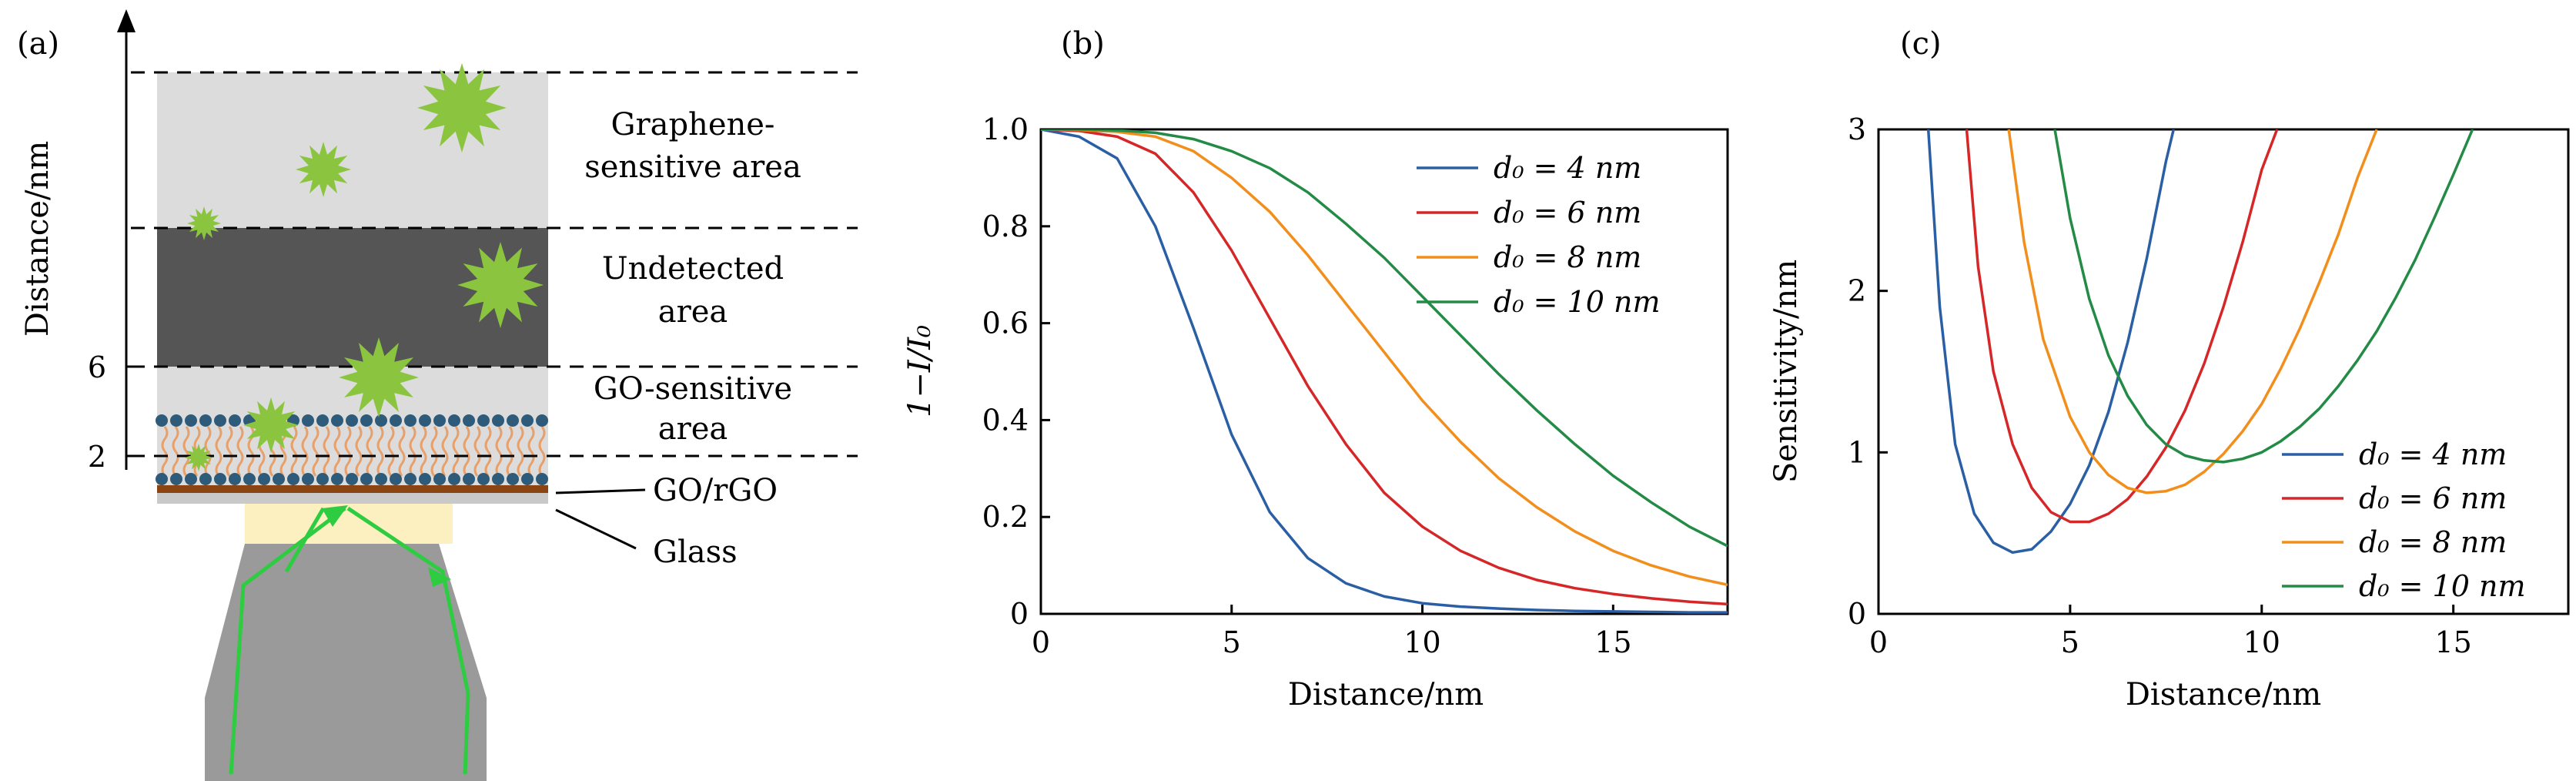  What do you see at coordinates (2404, 520) in the screenshot?
I see `panel-c-legend: d₀ = 4 nm d₀ = 6 nm d₀ = 8 nm d₀ = 10 nm` at bounding box center [2404, 520].